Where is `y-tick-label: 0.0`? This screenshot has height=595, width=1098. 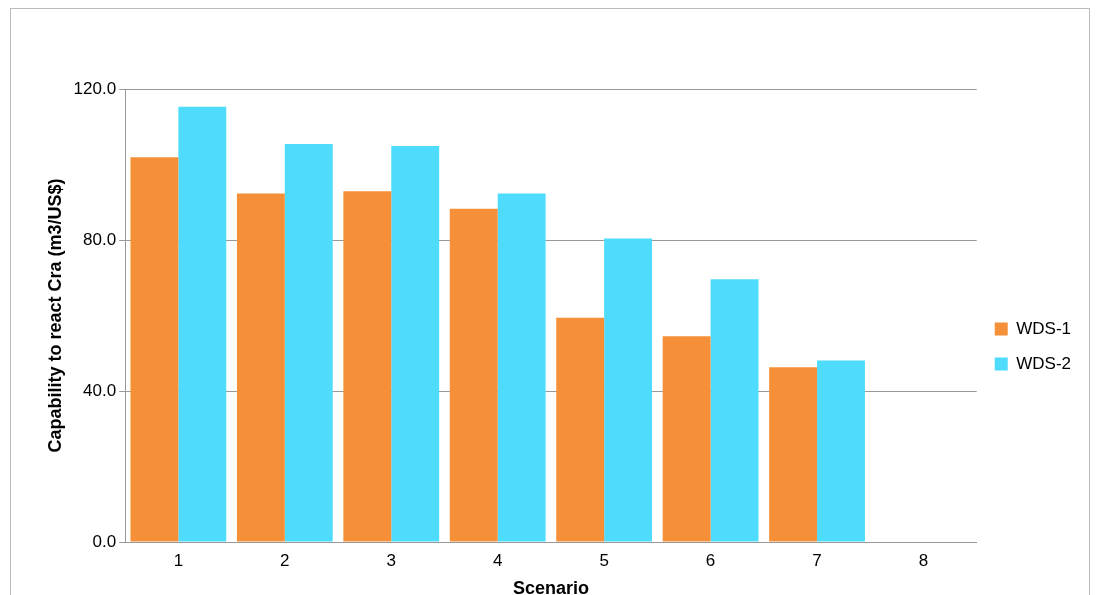
y-tick-label: 0.0 is located at coordinates (104, 541).